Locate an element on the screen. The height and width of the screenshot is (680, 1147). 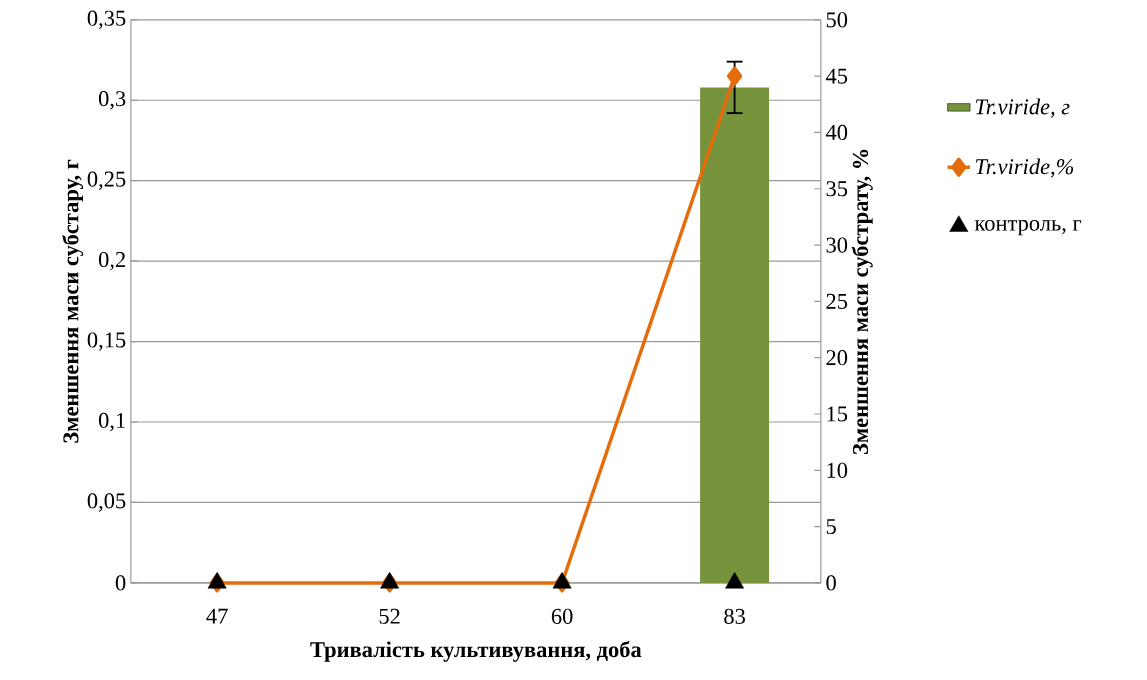
x-tick-label: 47 is located at coordinates (217, 616).